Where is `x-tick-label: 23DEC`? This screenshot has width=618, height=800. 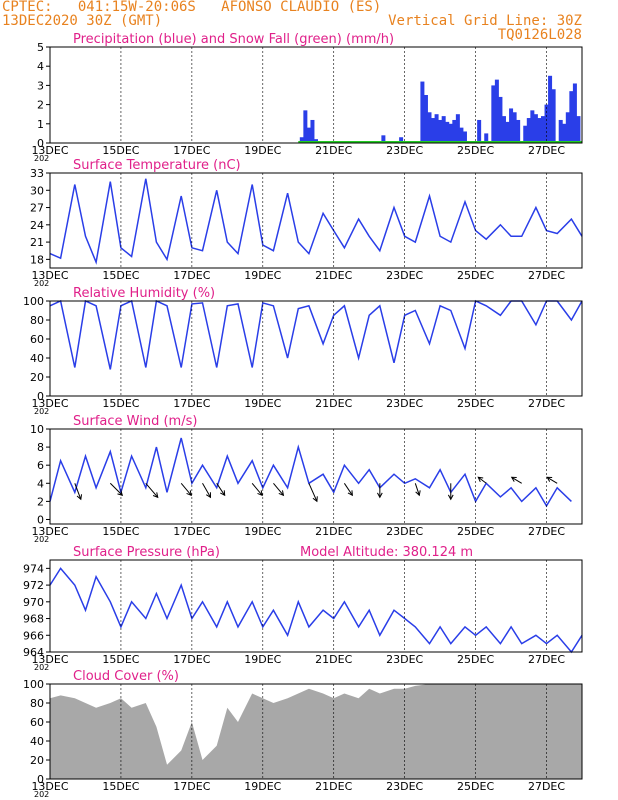 x-tick-label: 23DEC is located at coordinates (404, 150).